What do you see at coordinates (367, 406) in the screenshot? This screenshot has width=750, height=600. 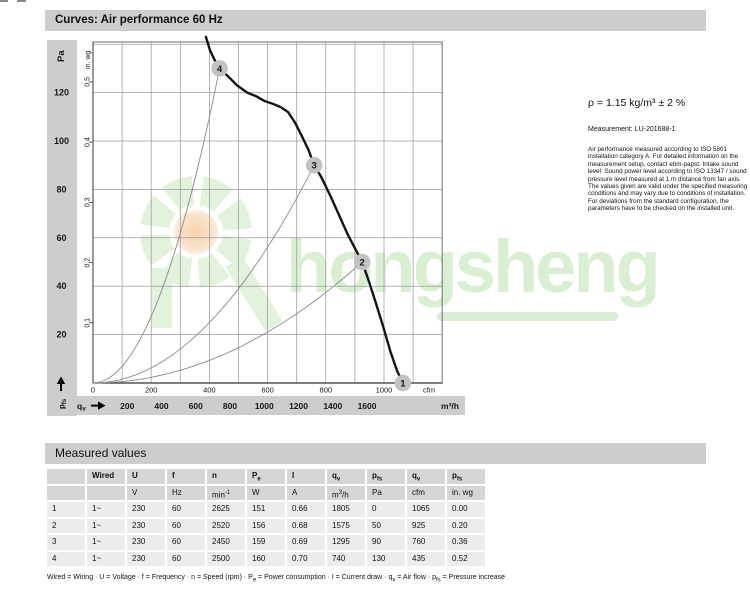 I see `m3h-tick-label: 1600` at bounding box center [367, 406].